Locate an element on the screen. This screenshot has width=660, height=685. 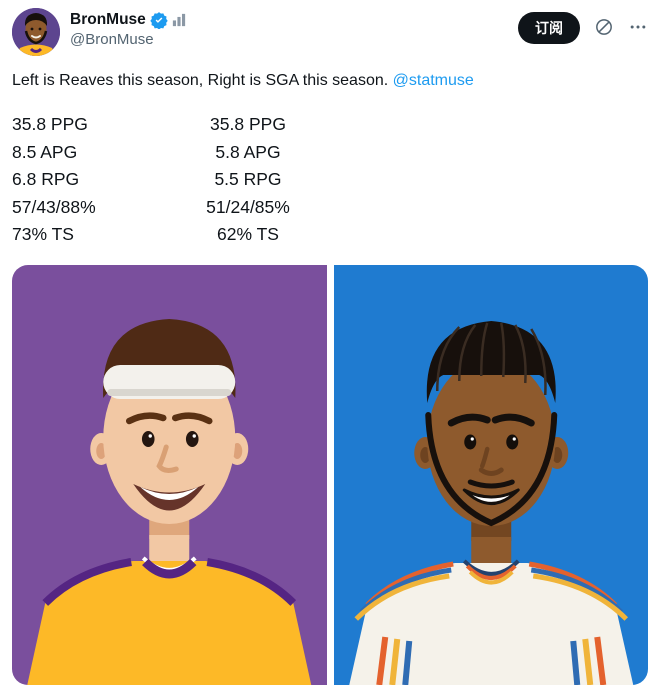
stat-left-splits: 57/43/88% is located at coordinates (54, 206).